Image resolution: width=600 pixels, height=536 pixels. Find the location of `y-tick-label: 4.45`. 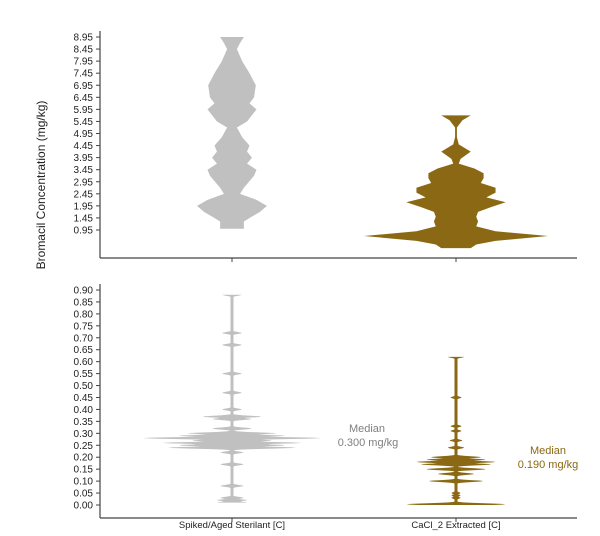

y-tick-label: 4.45 is located at coordinates (84, 146).